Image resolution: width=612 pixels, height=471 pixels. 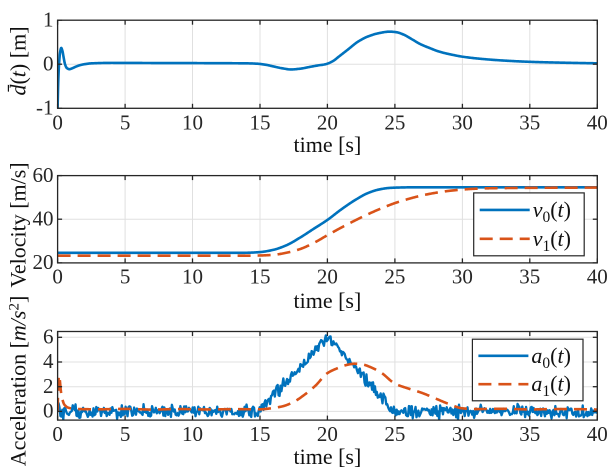 I want to click on svg-text: 2, so click(x=48, y=386).